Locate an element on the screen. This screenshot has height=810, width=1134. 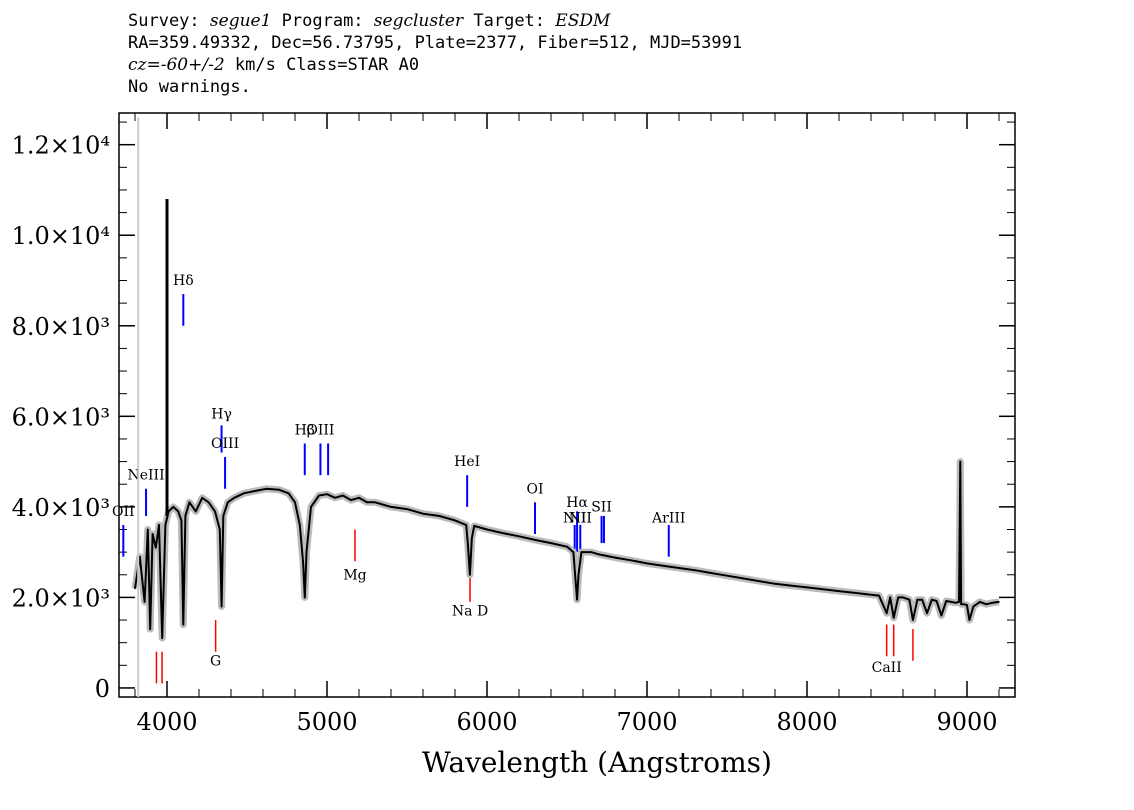
x-tick-label: 6000 is located at coordinates (486, 722).